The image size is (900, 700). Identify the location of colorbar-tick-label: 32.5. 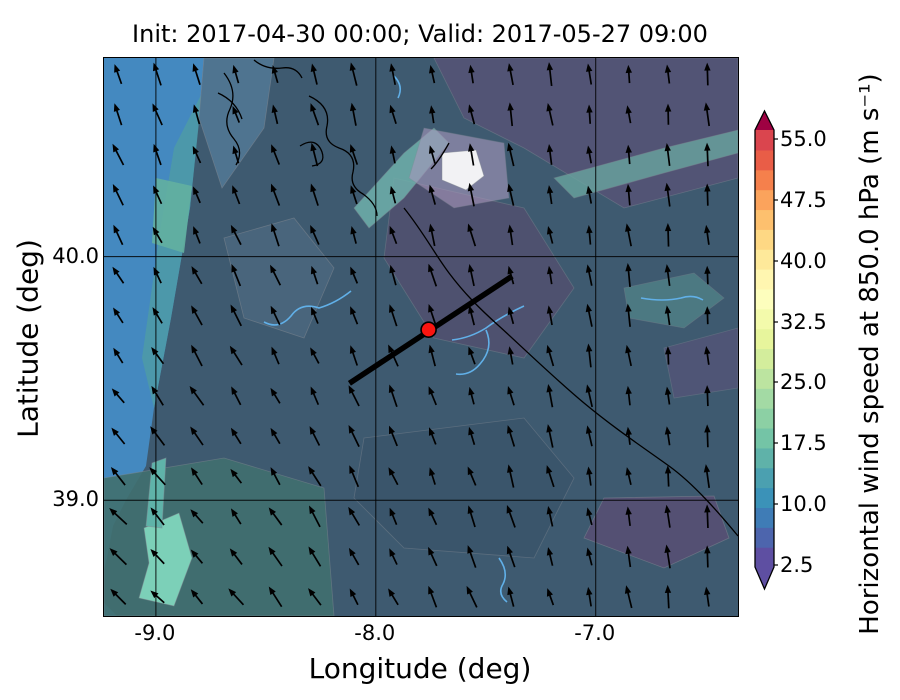
(803, 322).